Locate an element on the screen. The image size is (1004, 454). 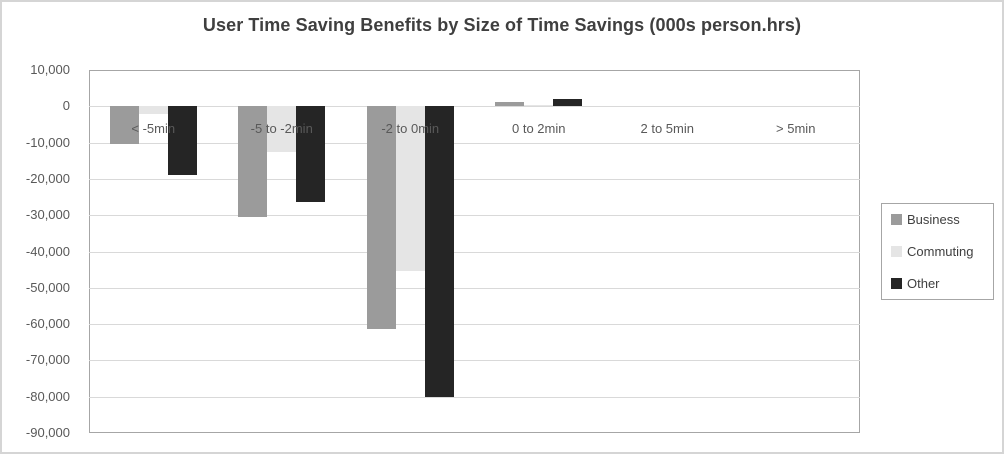
legend-label-commuting: Commuting is located at coordinates (940, 251).